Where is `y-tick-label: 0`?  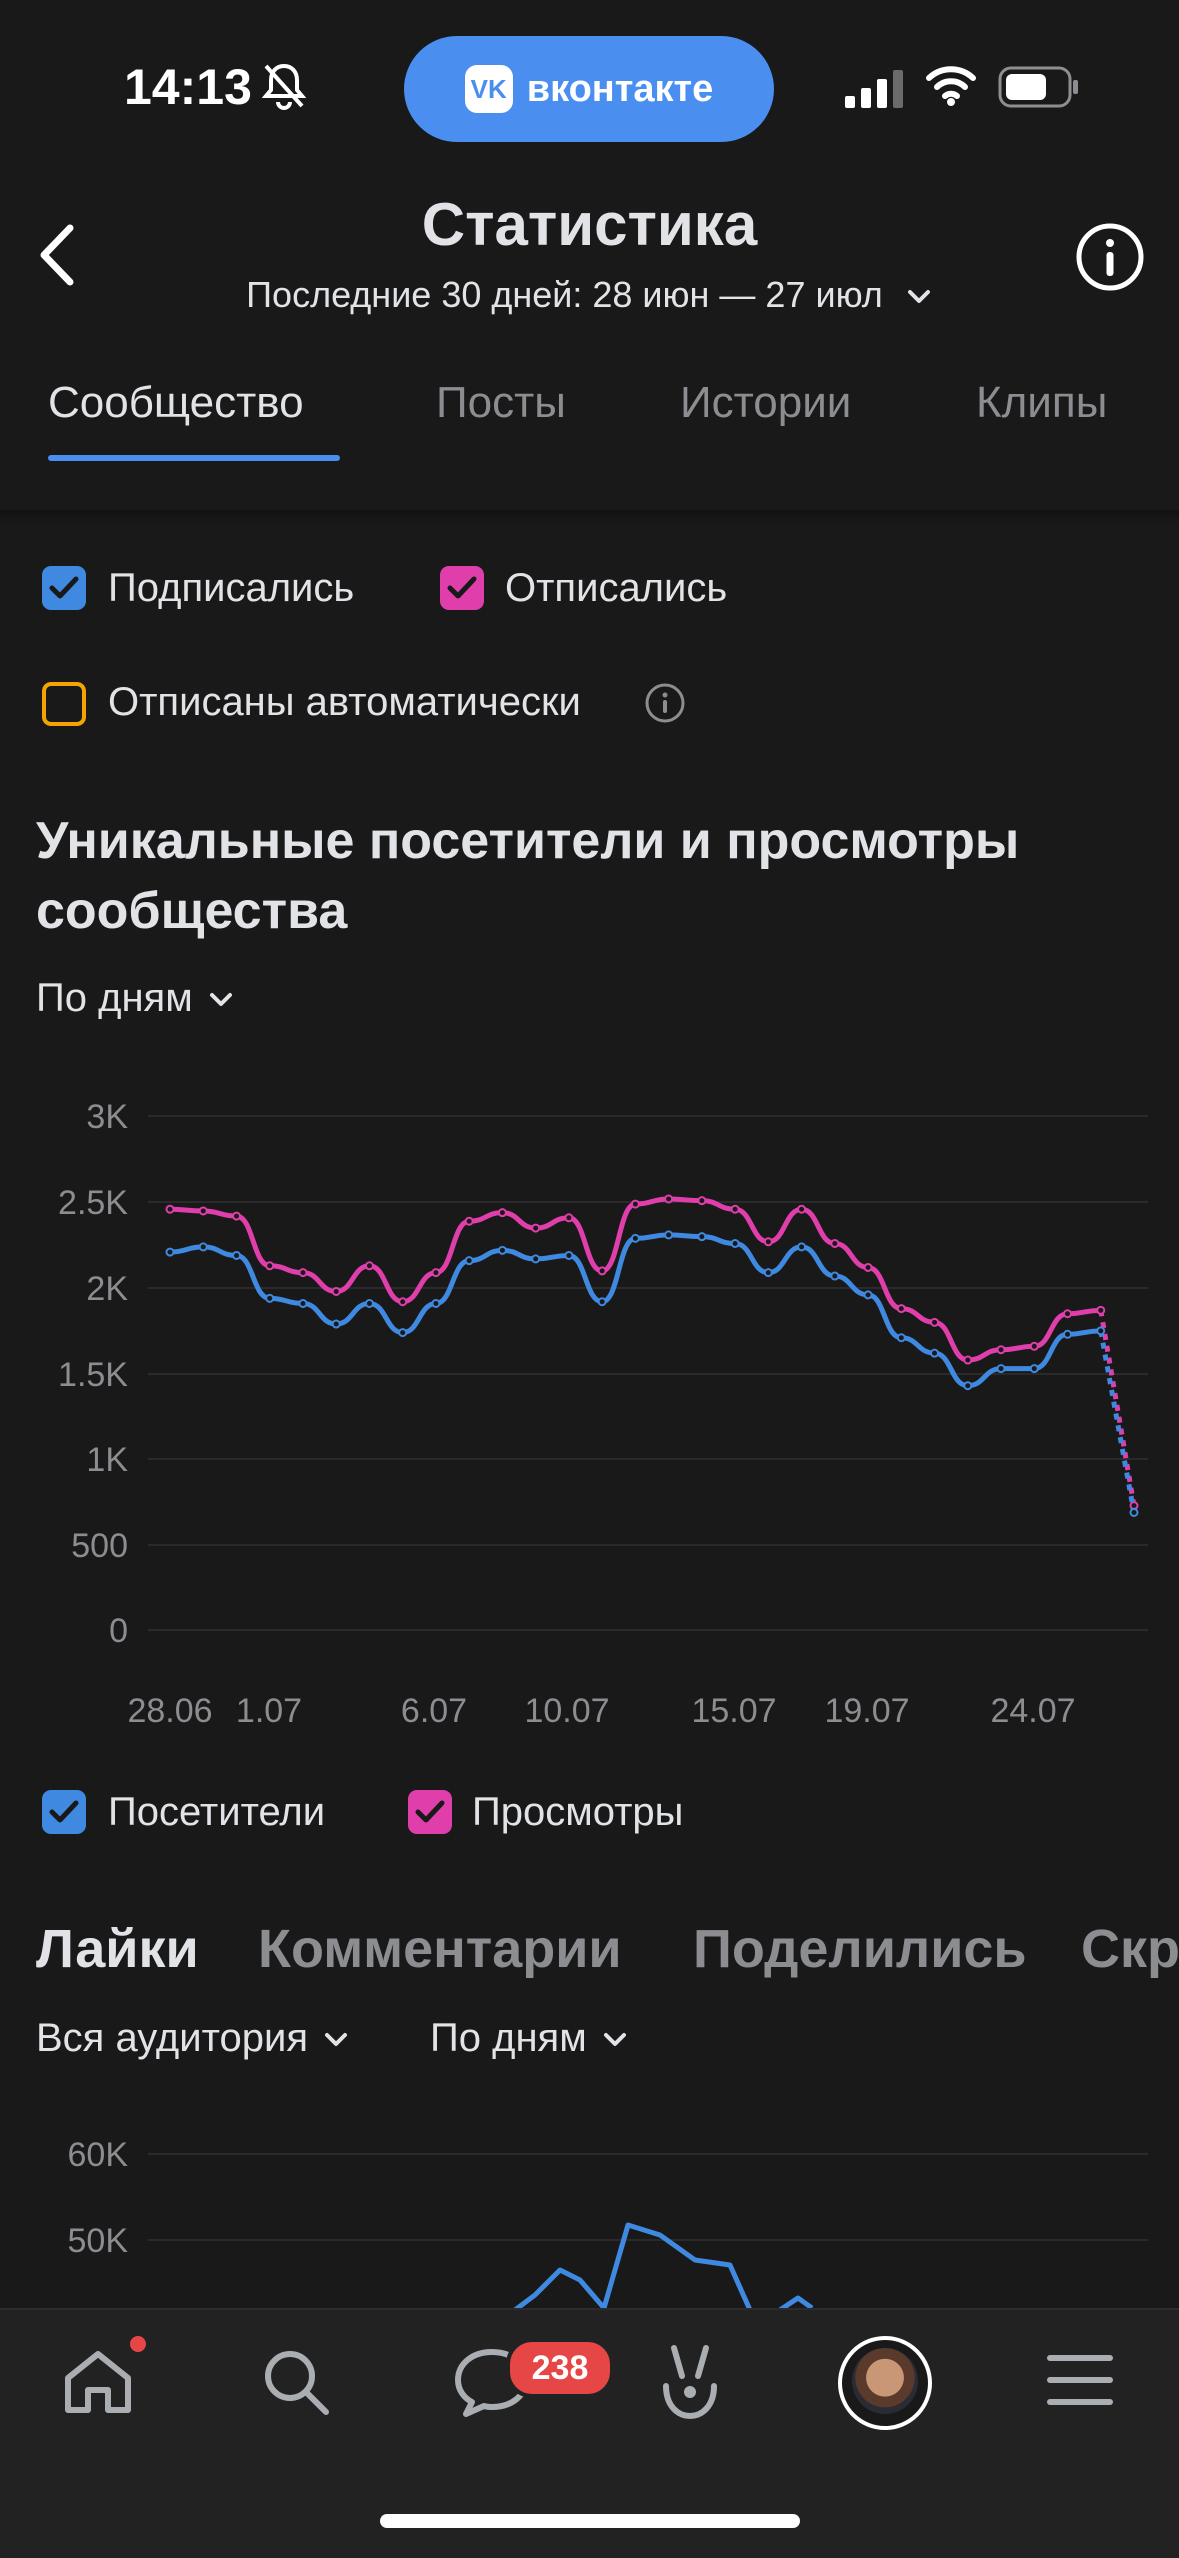 y-tick-label: 0 is located at coordinates (118, 1631).